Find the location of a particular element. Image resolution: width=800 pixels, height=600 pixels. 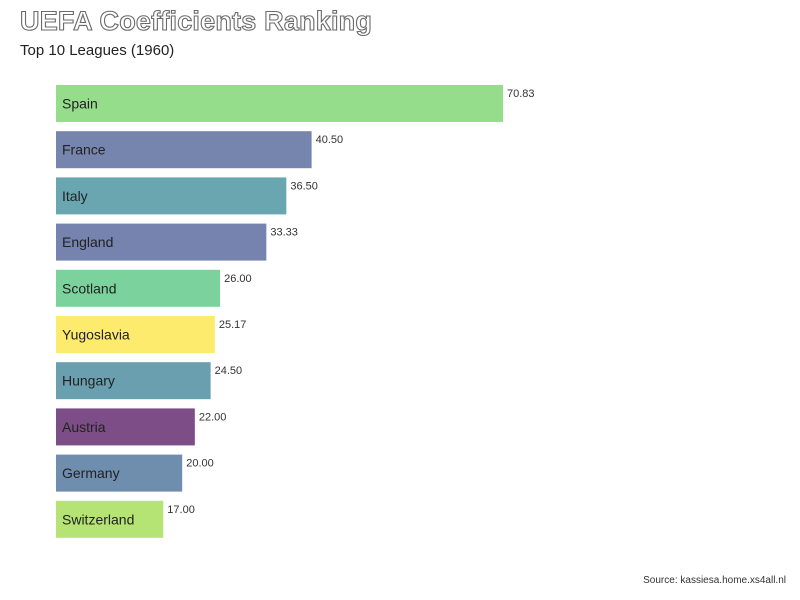

value-label-spain: 70.83 is located at coordinates (521, 94).